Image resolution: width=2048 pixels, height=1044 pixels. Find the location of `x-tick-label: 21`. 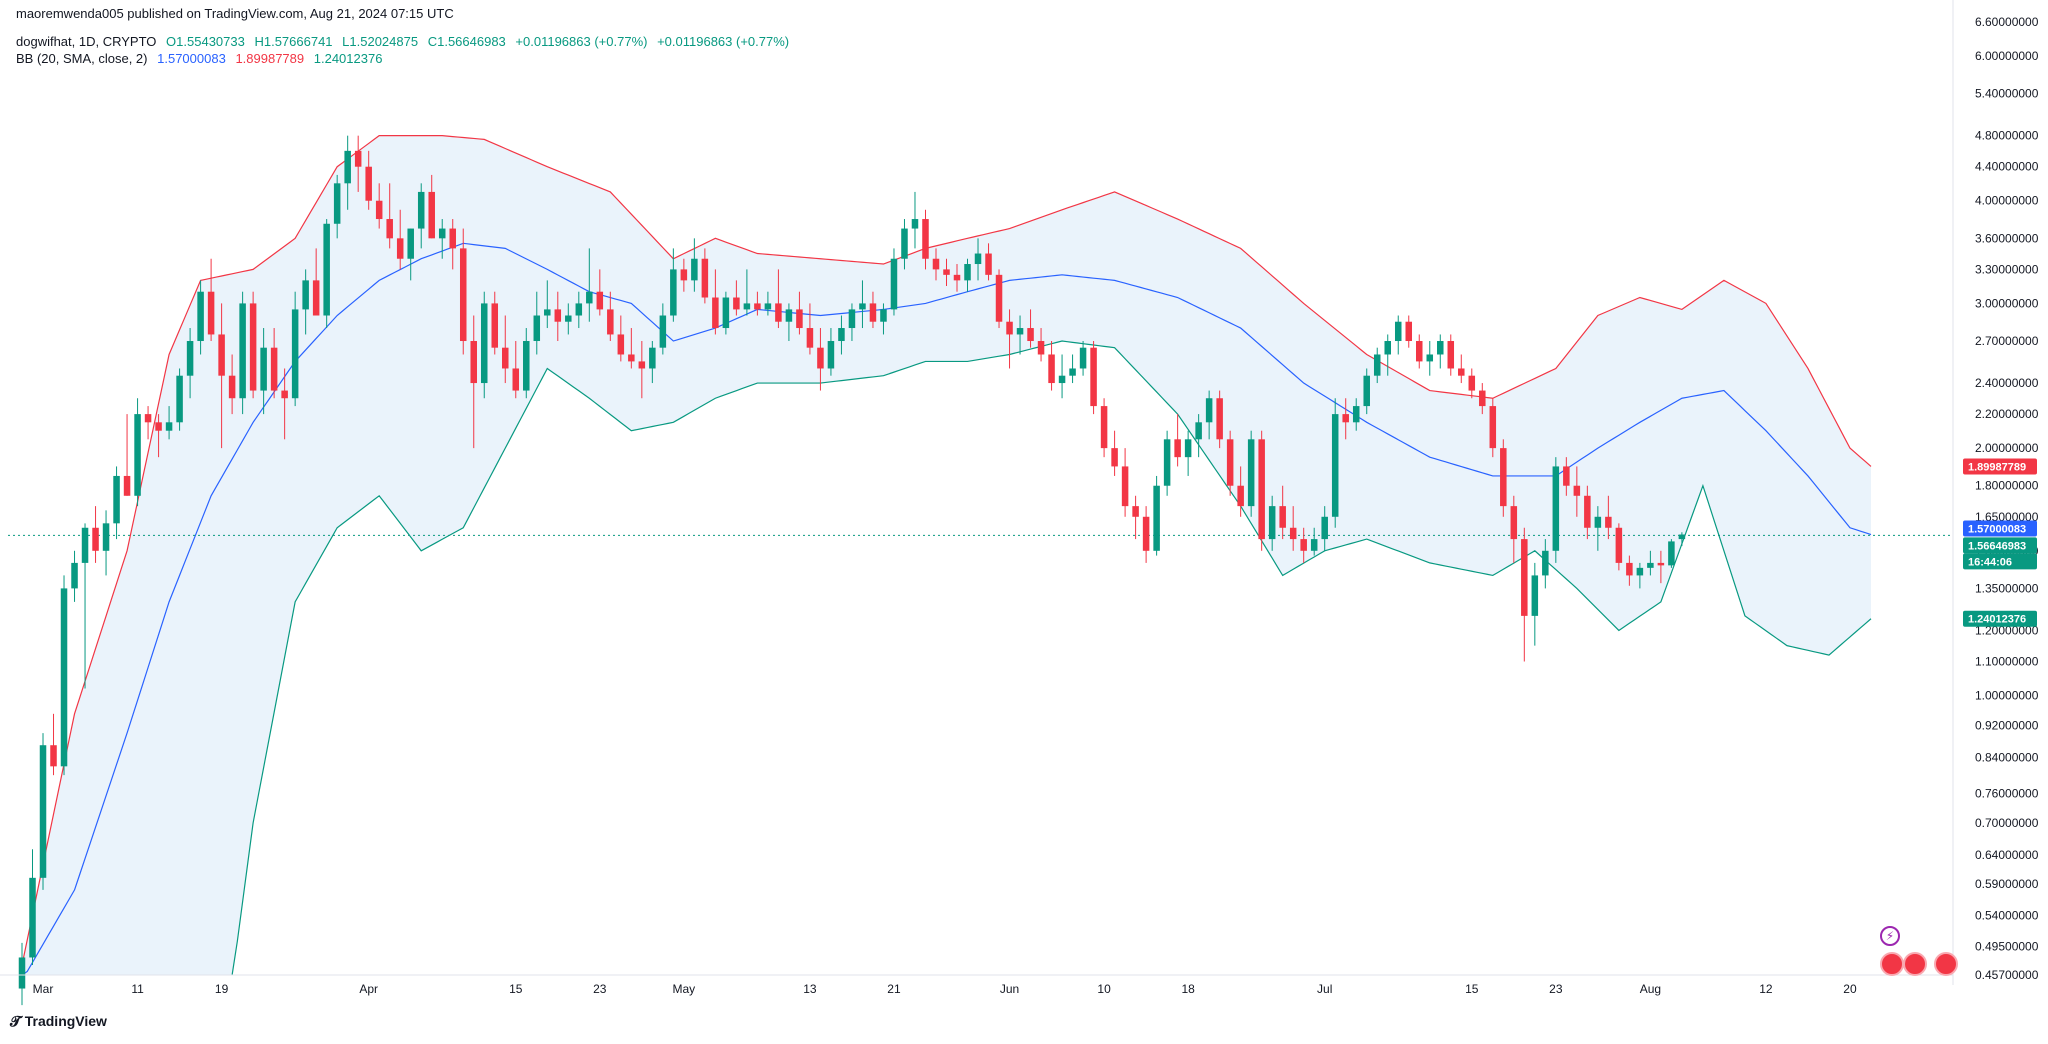

x-tick-label: 21 is located at coordinates (894, 989).